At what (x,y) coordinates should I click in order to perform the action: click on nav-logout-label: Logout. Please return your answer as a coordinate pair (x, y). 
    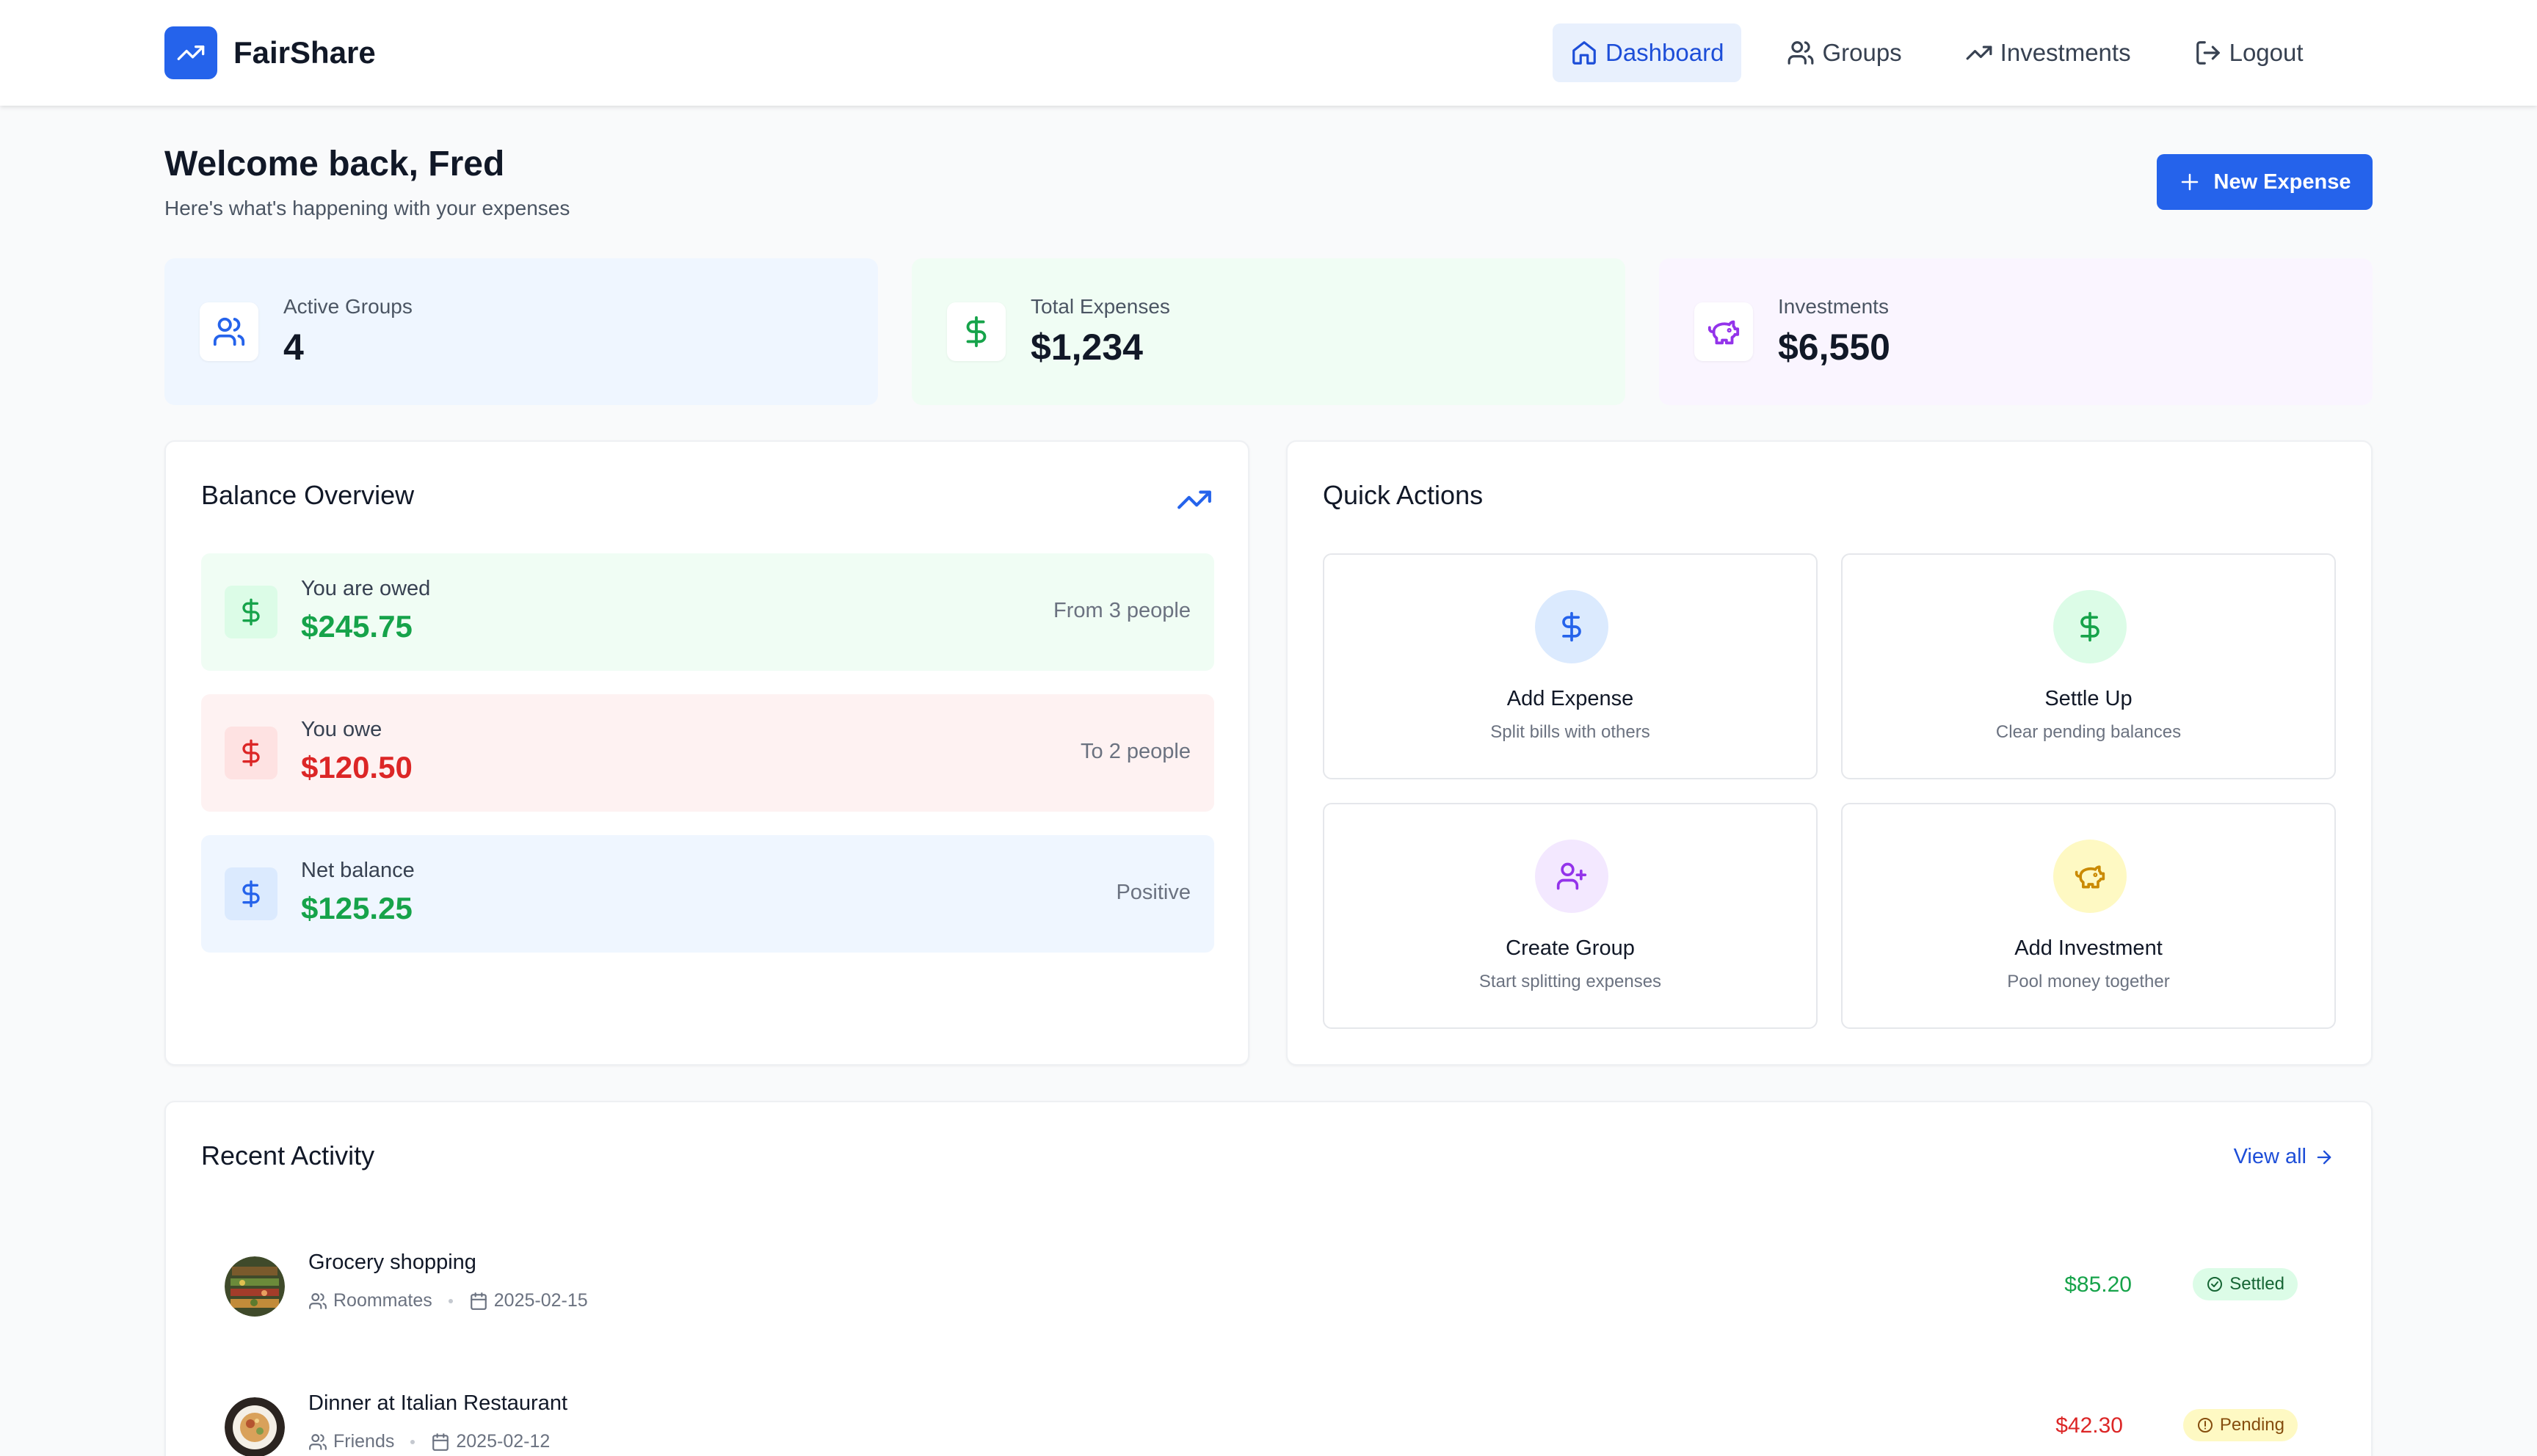
    Looking at the image, I should click on (2266, 53).